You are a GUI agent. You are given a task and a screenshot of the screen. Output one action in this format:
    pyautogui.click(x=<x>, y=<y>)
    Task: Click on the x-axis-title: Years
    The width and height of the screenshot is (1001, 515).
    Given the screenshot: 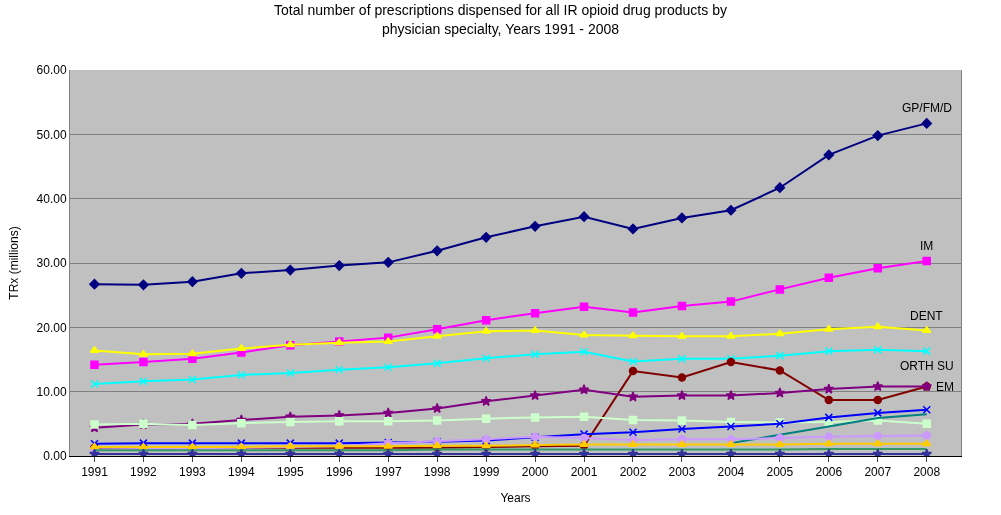 What is the action you would take?
    pyautogui.click(x=515, y=498)
    